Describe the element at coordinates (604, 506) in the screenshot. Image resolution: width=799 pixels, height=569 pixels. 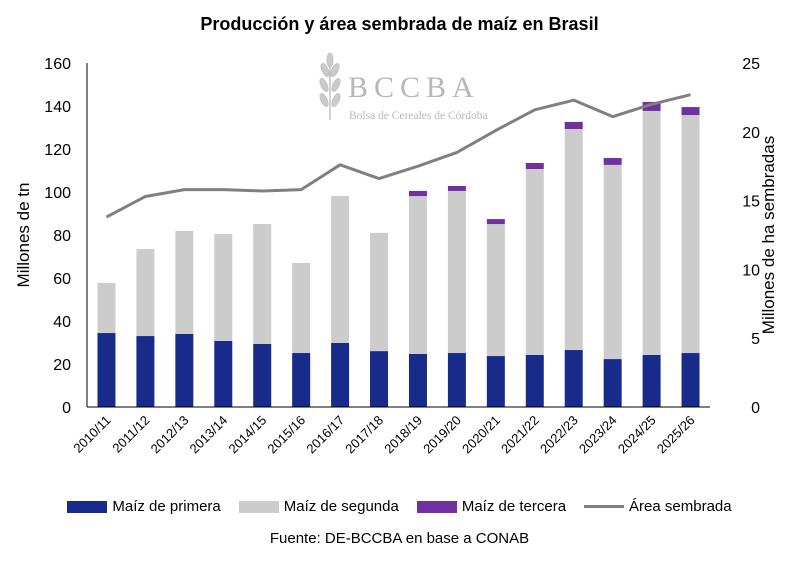
I see `legend-line` at that location.